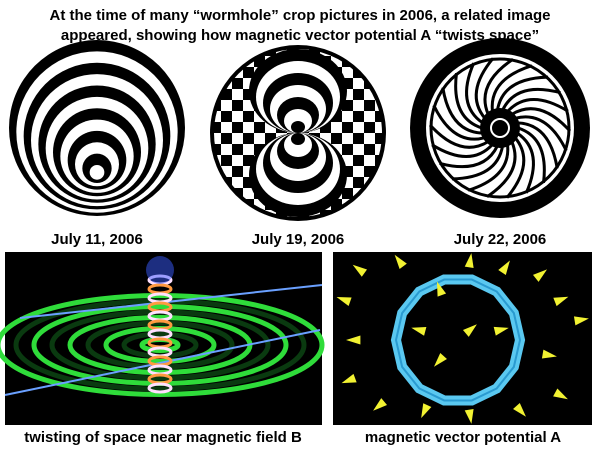 The image size is (600, 455). I want to click on hub-ring, so click(500, 128).